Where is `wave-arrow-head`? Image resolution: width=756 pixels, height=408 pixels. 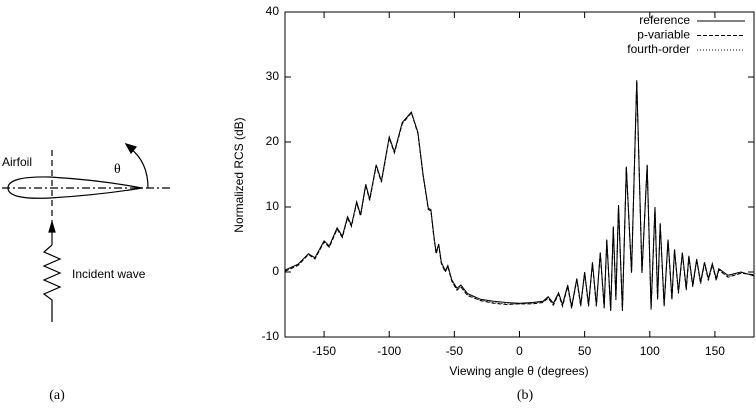
wave-arrow-head is located at coordinates (52, 226).